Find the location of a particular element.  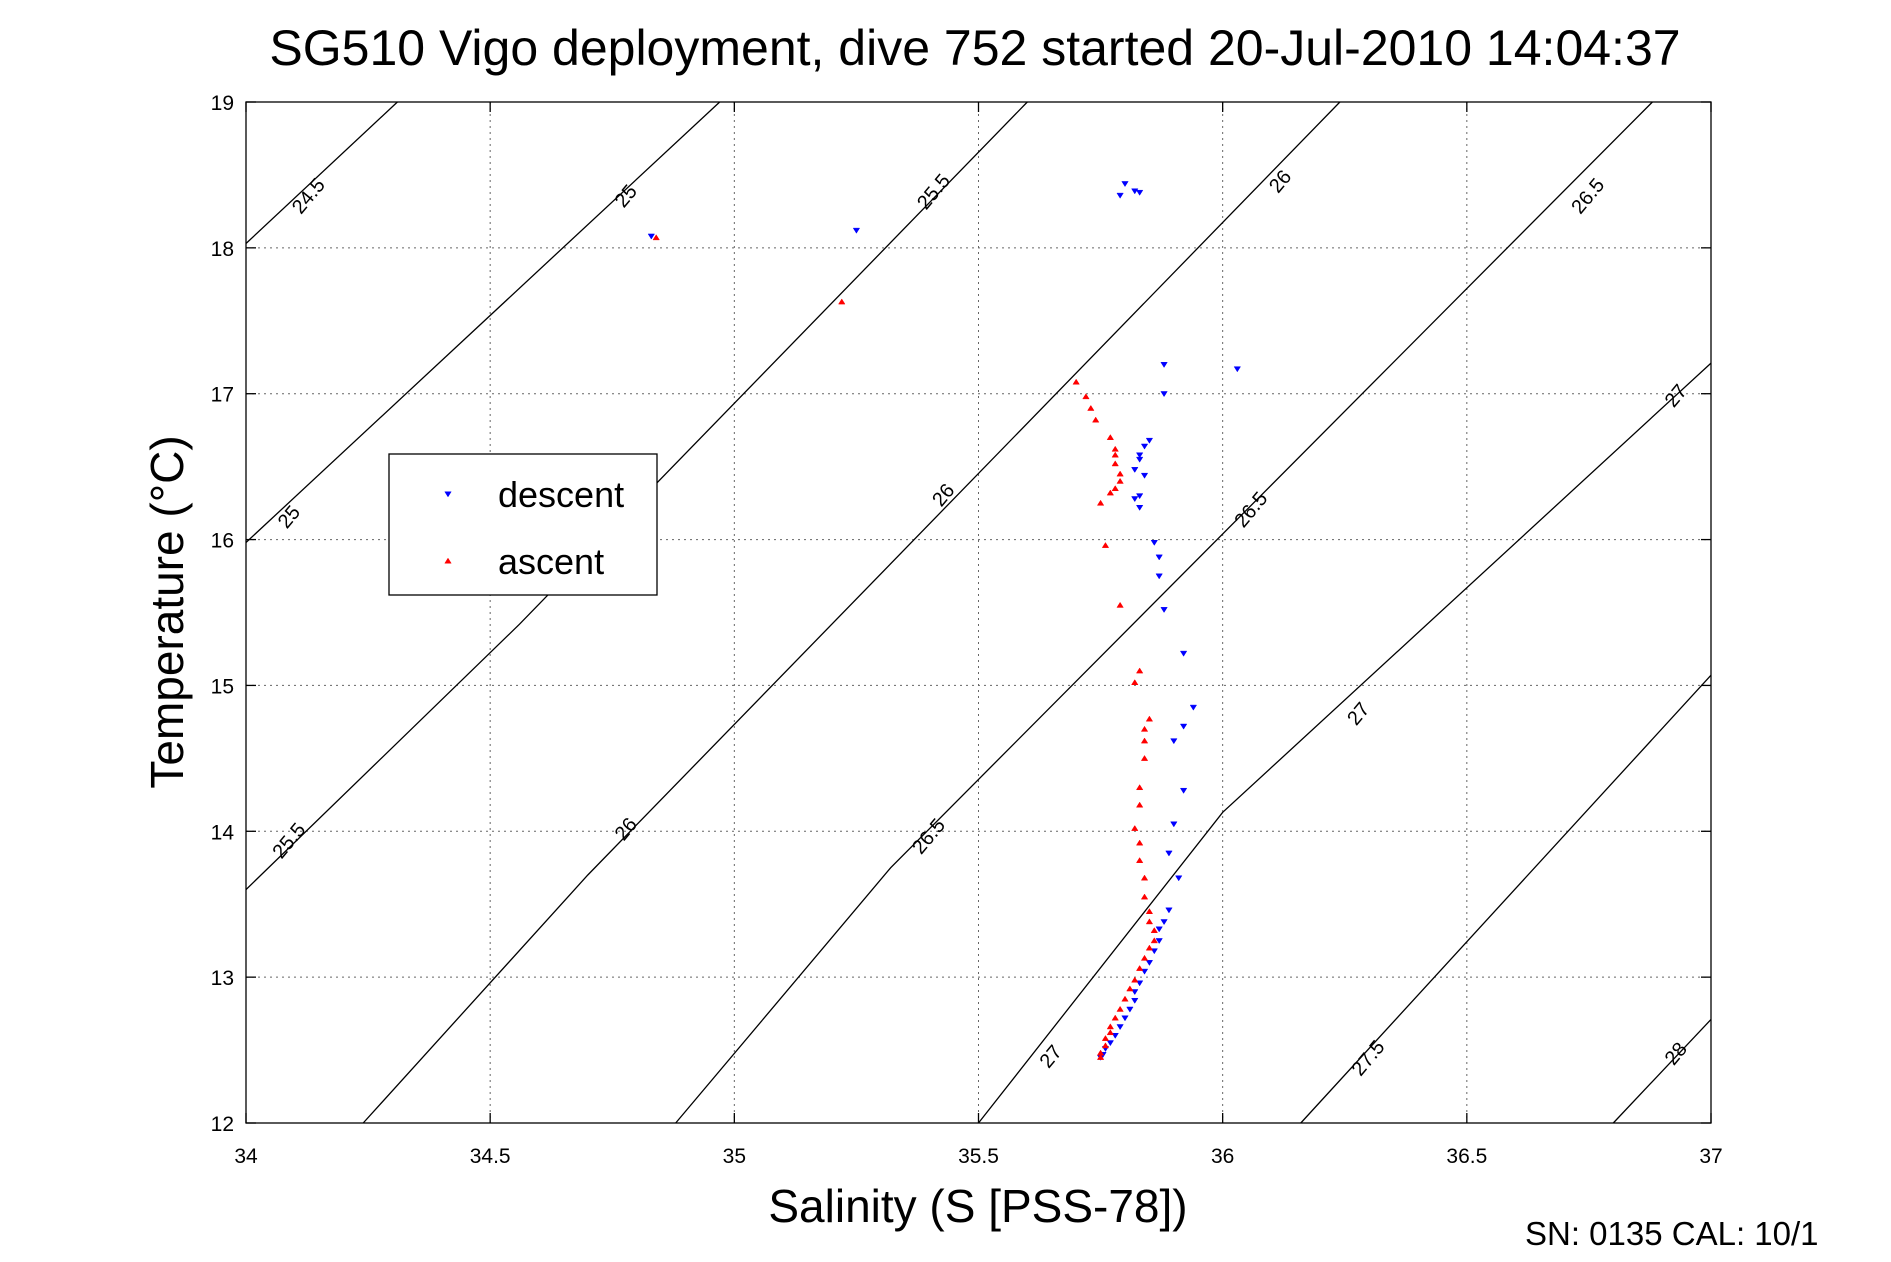

legend-label-ascent: ascent is located at coordinates (551, 561).